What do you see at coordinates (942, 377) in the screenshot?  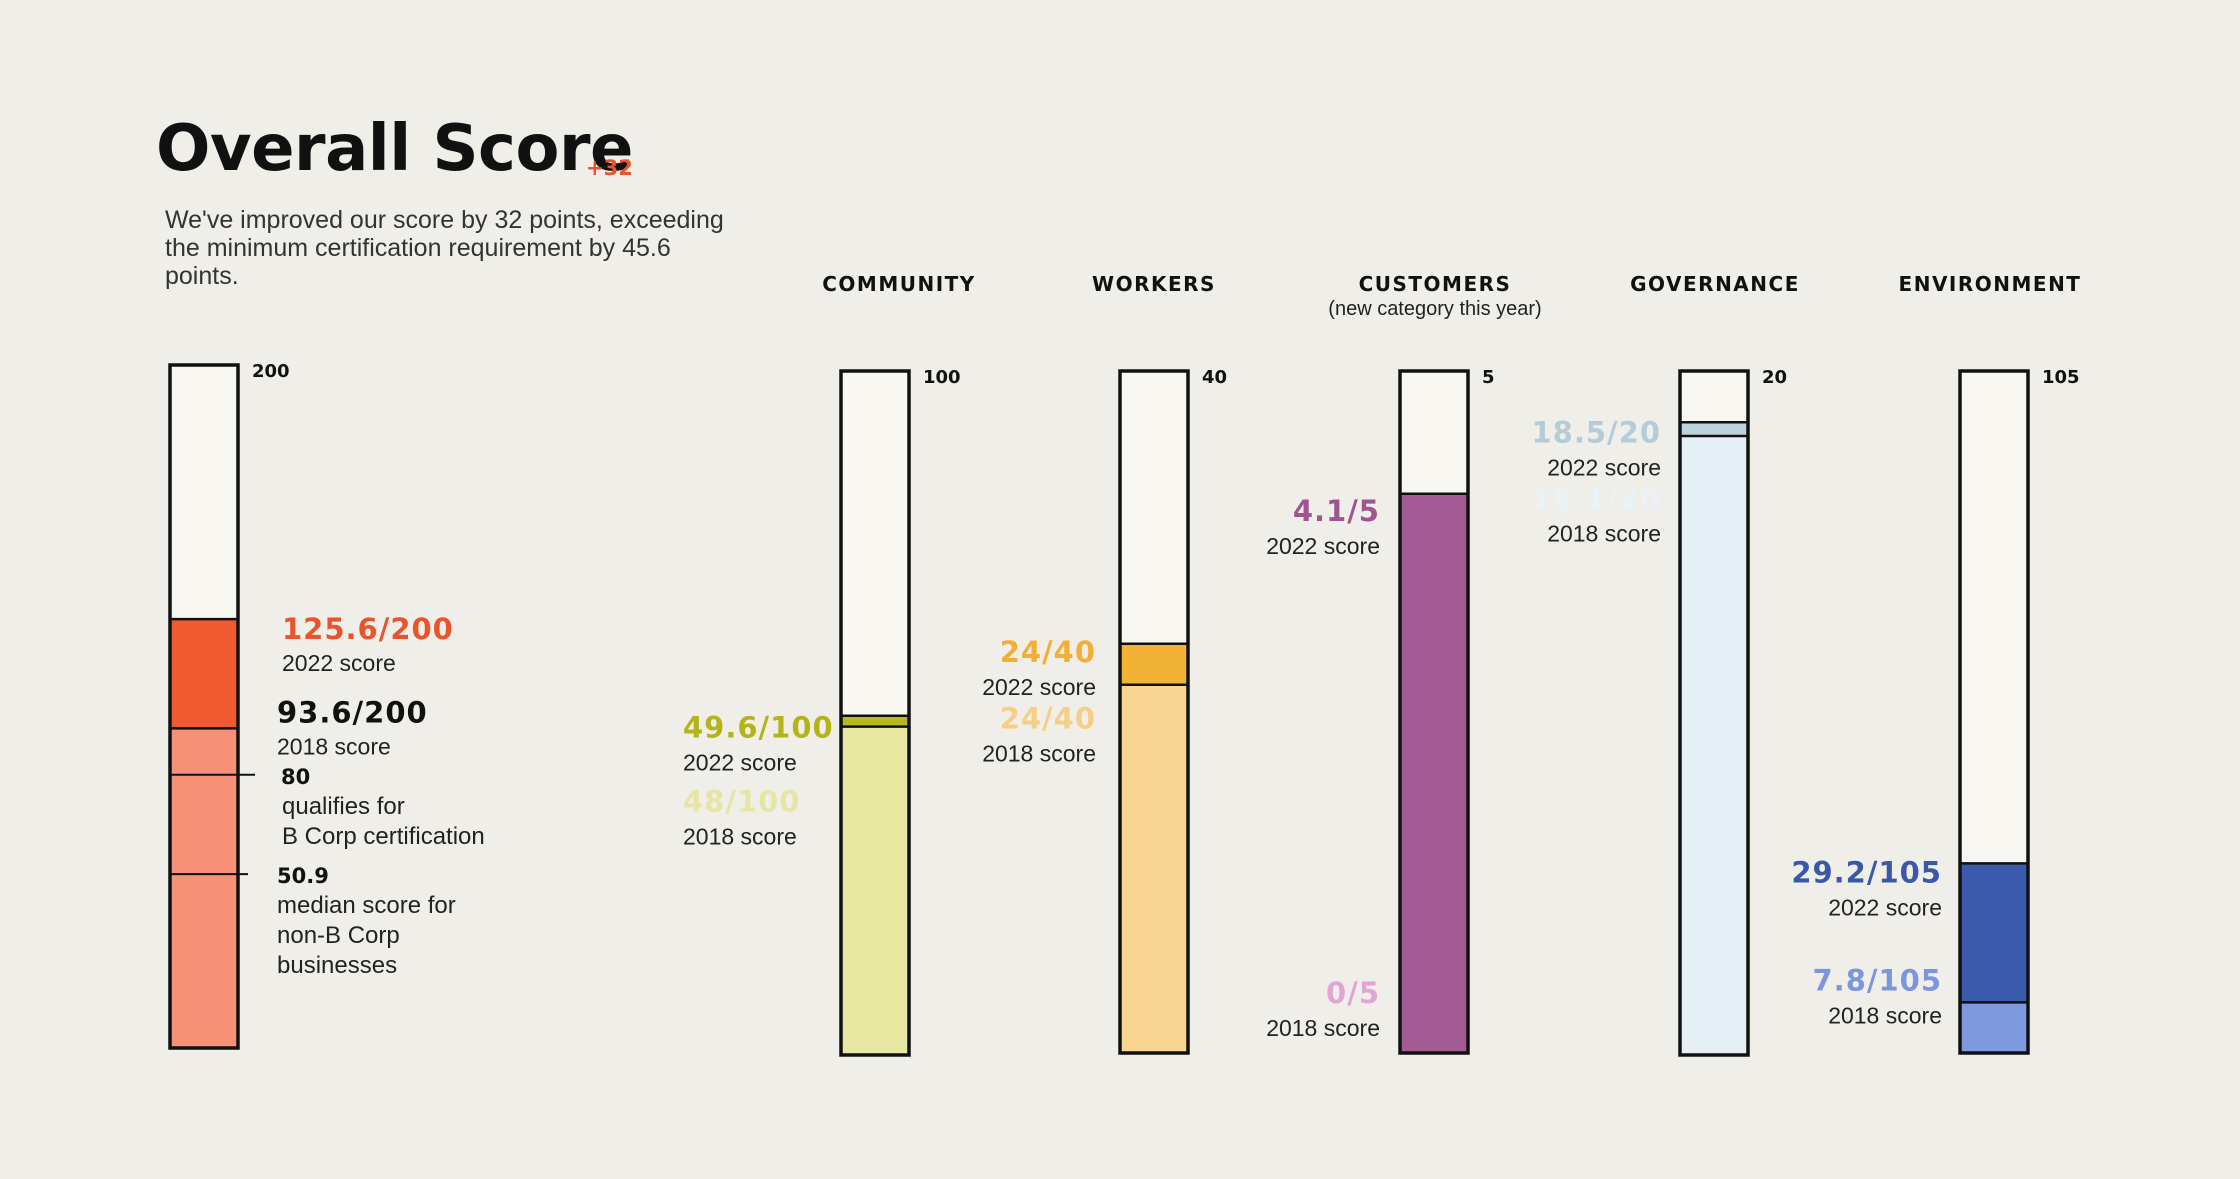 I see `bar-max-label-community: 100` at bounding box center [942, 377].